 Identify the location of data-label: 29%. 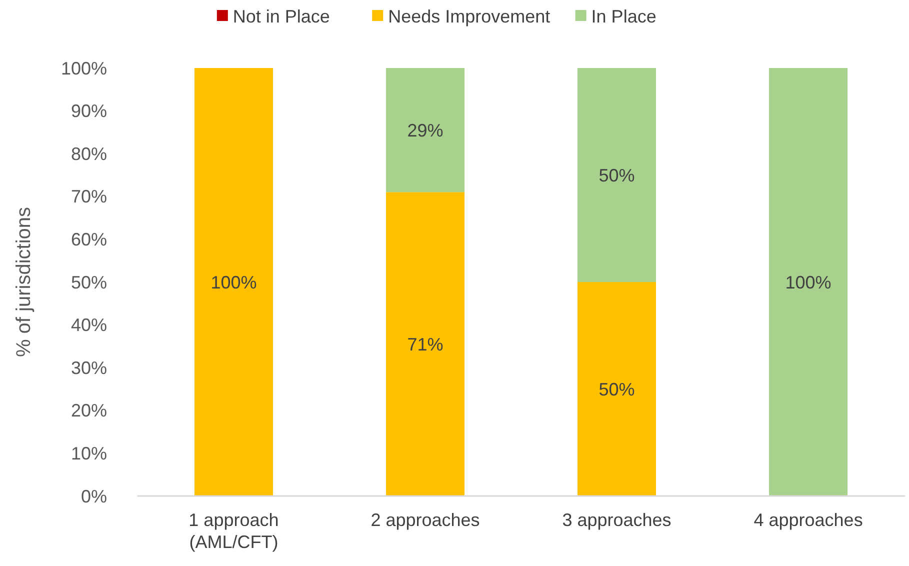
(425, 130).